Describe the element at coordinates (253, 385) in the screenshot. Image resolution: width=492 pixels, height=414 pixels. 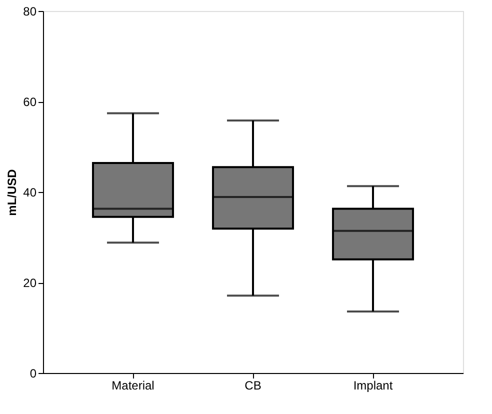
I see `x-tick-label: CB` at that location.